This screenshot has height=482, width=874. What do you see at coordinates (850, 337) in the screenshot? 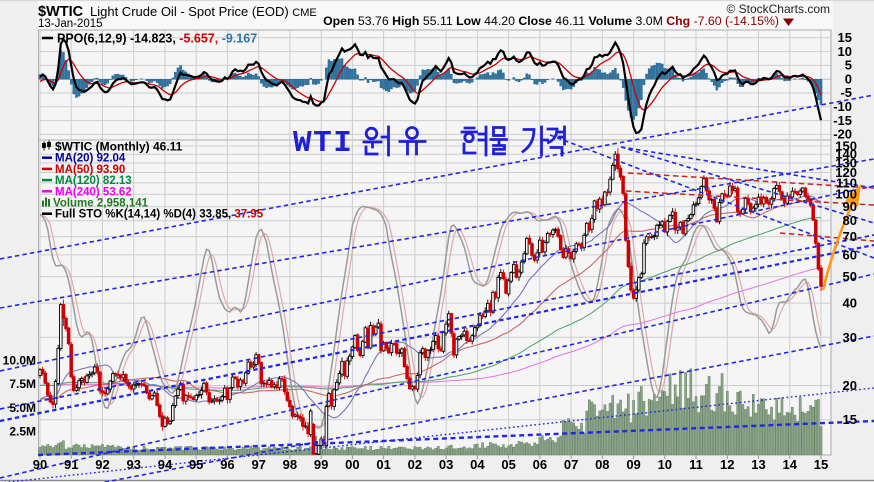
I see `svg-text: 30` at bounding box center [850, 337].